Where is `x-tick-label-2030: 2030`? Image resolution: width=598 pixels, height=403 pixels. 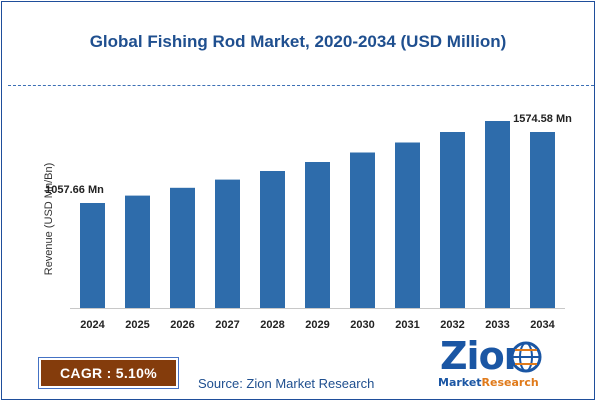 x-tick-label-2030: 2030 is located at coordinates (362, 325).